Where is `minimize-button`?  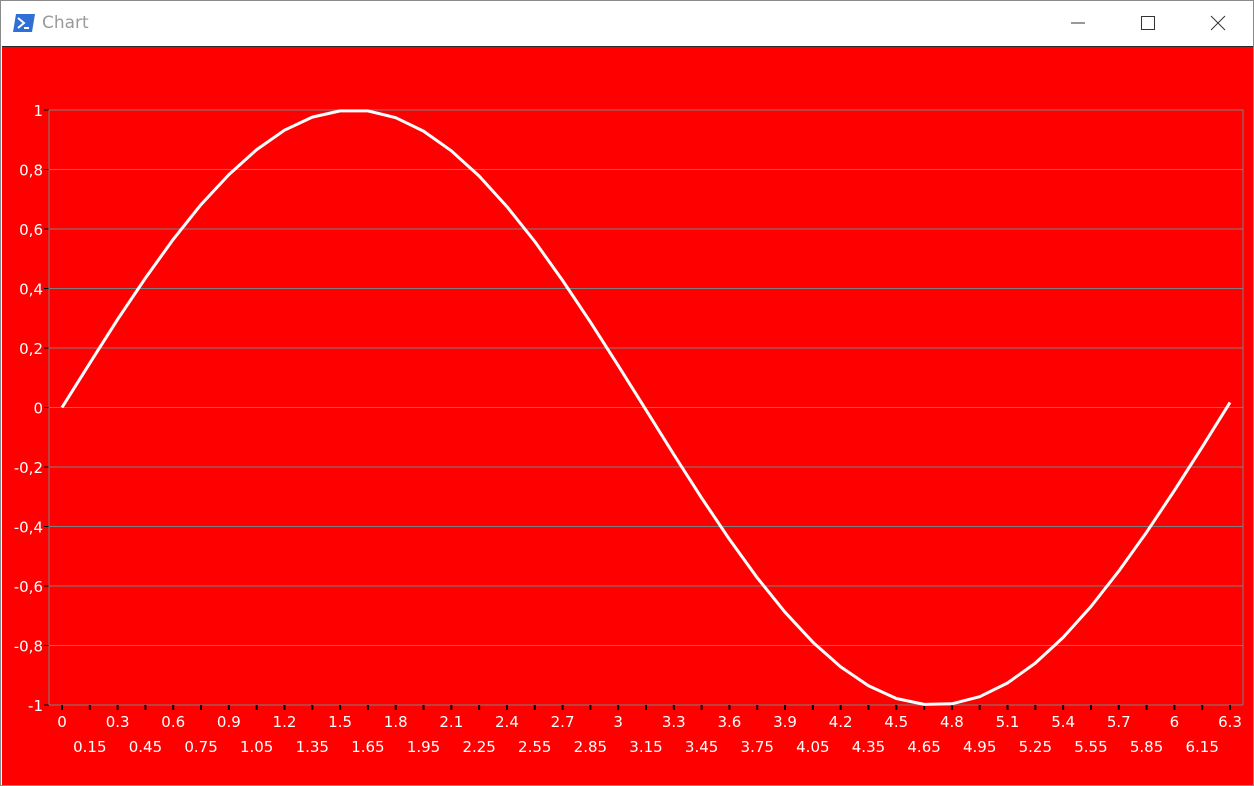
minimize-button is located at coordinates (1078, 23).